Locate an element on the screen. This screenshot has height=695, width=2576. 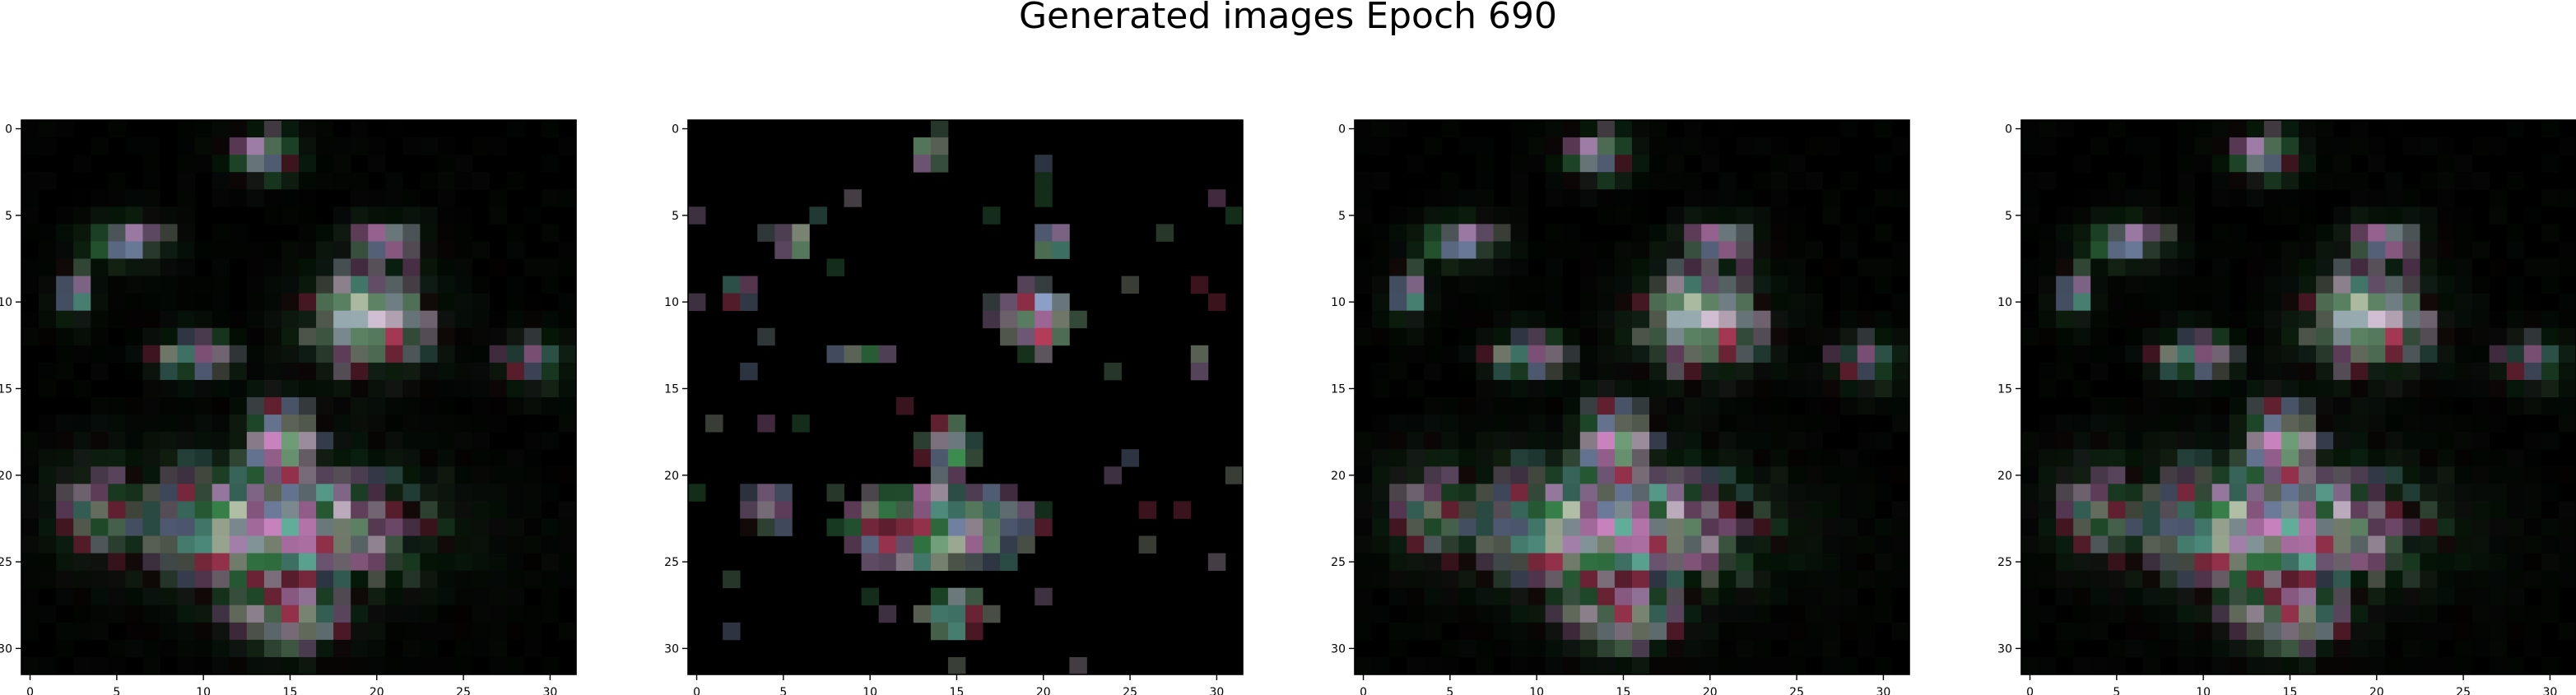
y-tick-label: 0 is located at coordinates (1342, 130).